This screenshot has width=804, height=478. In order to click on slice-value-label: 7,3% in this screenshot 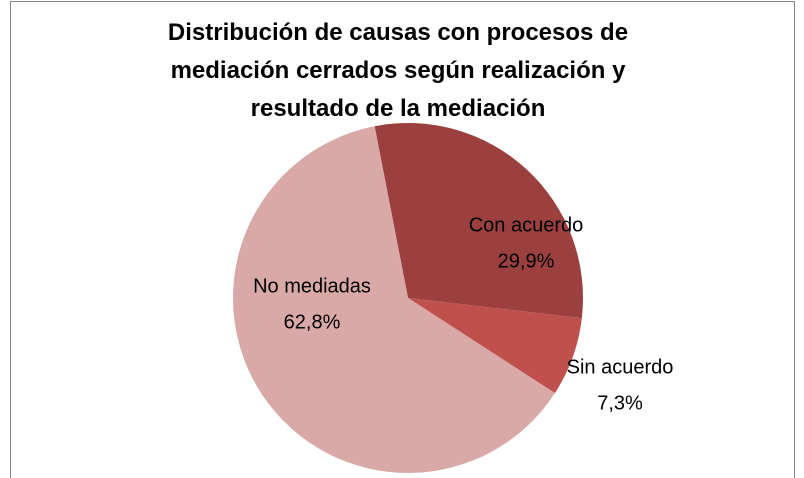, I will do `click(620, 403)`.